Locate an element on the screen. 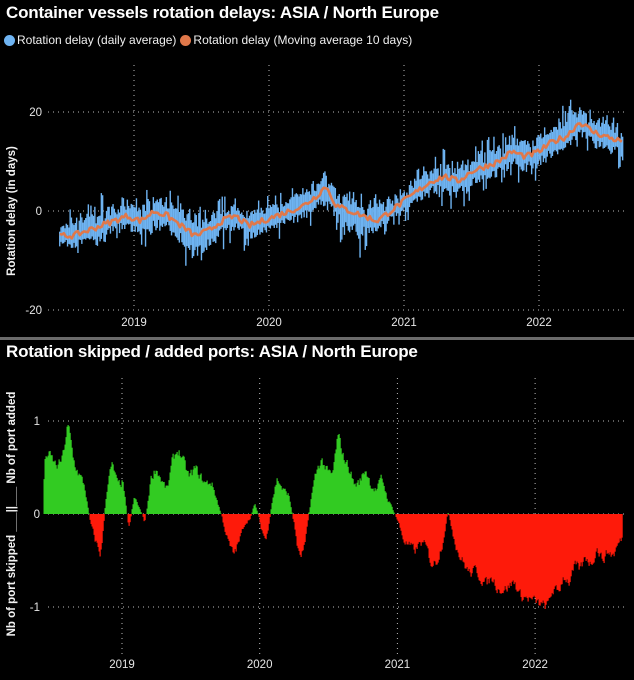 Image resolution: width=634 pixels, height=680 pixels. x-tick-label: 2021 is located at coordinates (398, 665).